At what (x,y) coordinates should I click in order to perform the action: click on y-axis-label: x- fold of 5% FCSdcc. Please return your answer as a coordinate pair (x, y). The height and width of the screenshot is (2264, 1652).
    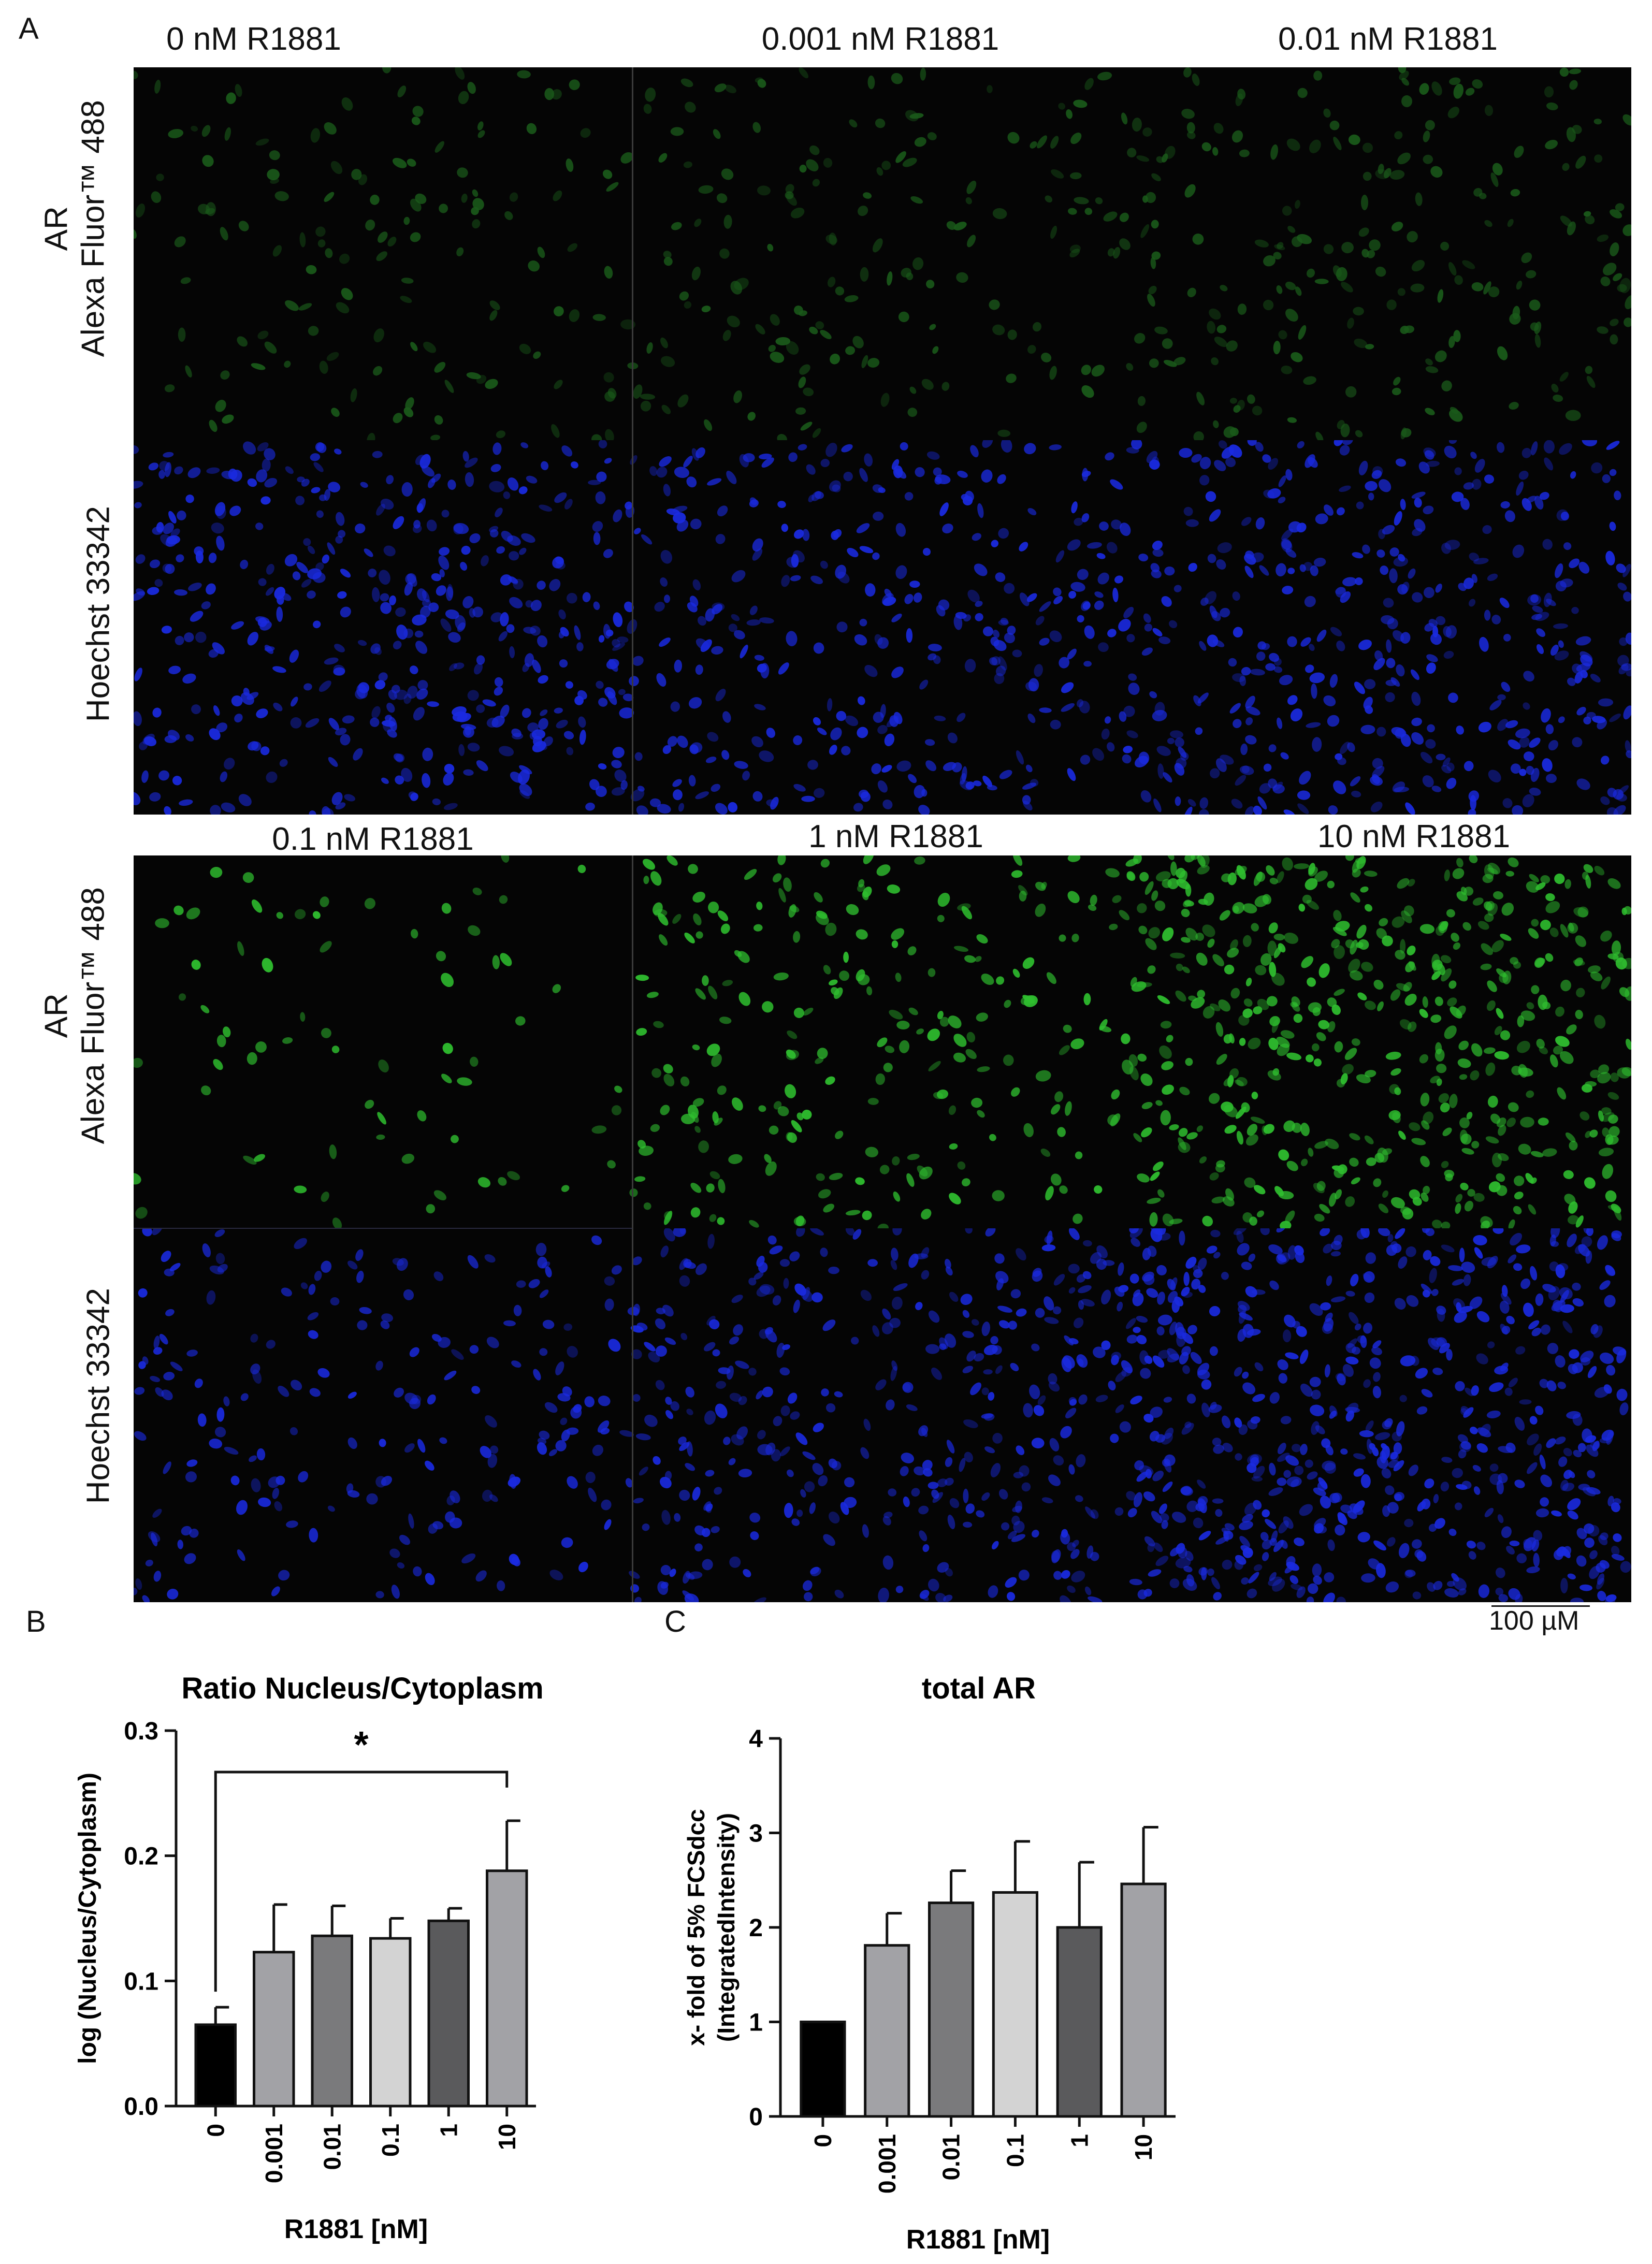
    Looking at the image, I should click on (696, 1927).